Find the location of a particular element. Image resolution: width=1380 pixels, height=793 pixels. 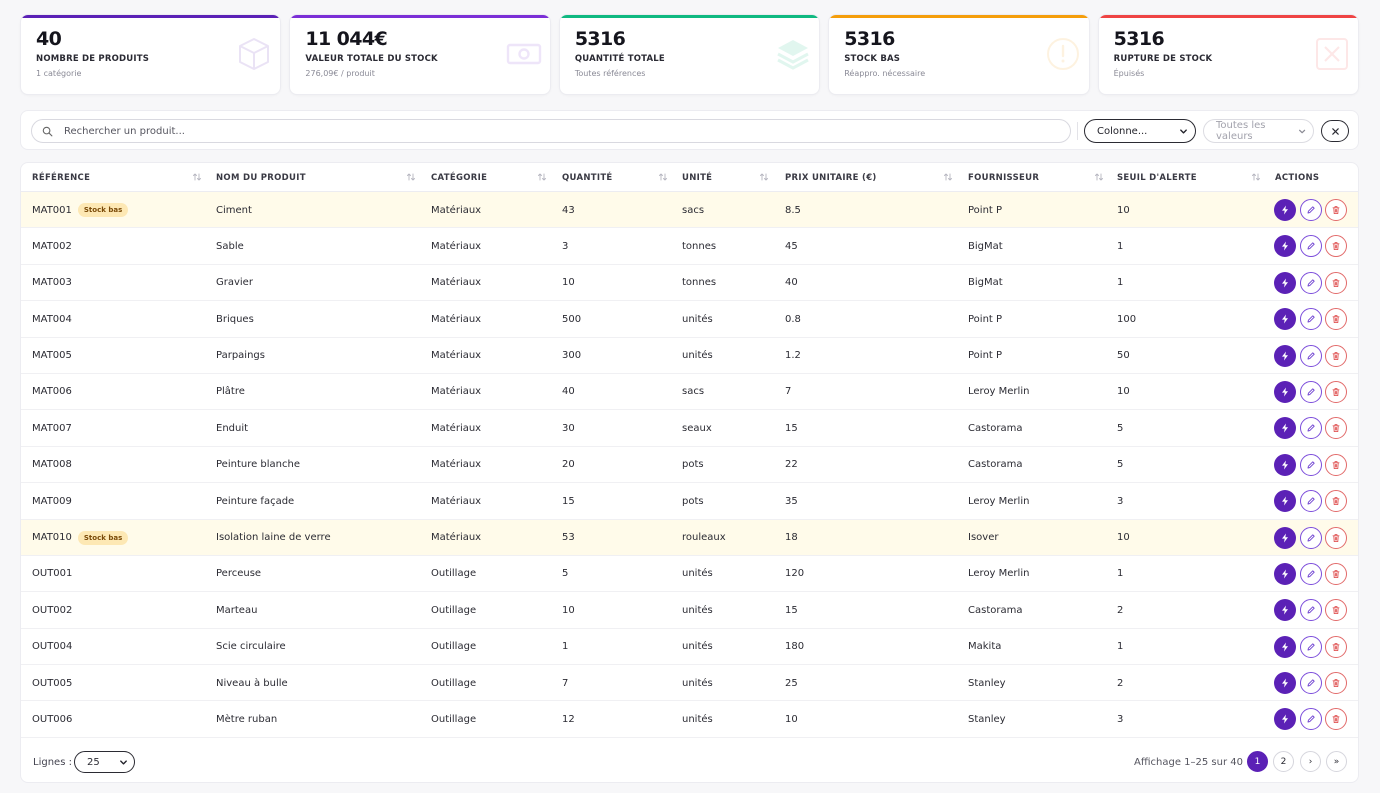

cell-ref-text: OUT001 is located at coordinates (52, 574).